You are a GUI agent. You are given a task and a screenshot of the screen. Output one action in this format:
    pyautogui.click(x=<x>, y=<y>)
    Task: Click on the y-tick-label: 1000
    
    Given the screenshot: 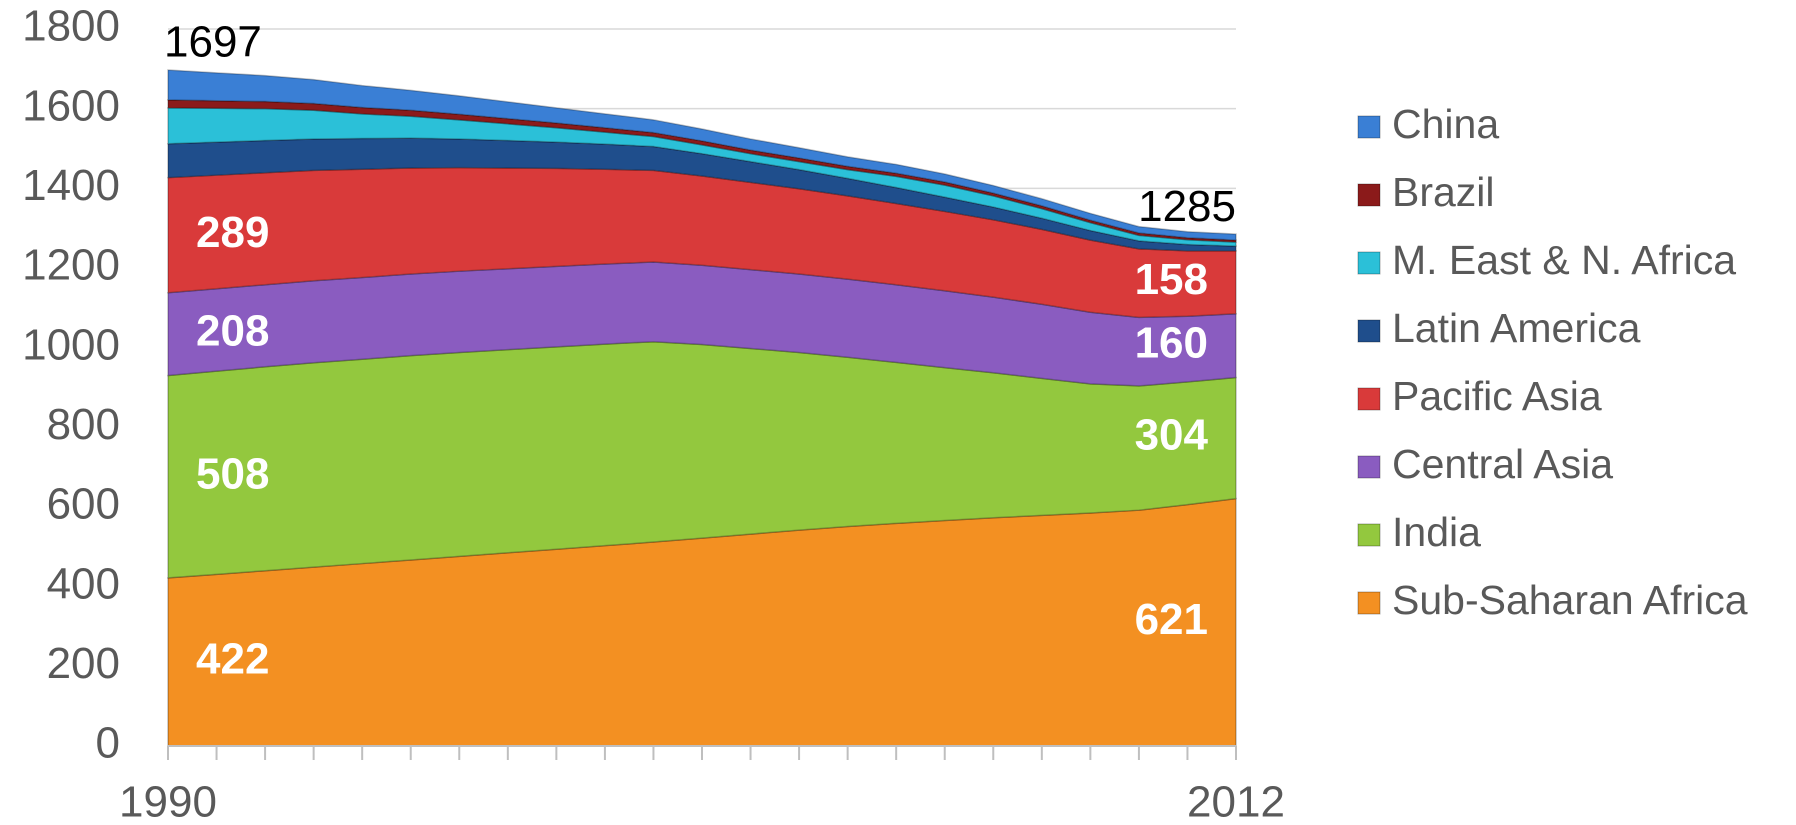 What is the action you would take?
    pyautogui.click(x=71, y=344)
    